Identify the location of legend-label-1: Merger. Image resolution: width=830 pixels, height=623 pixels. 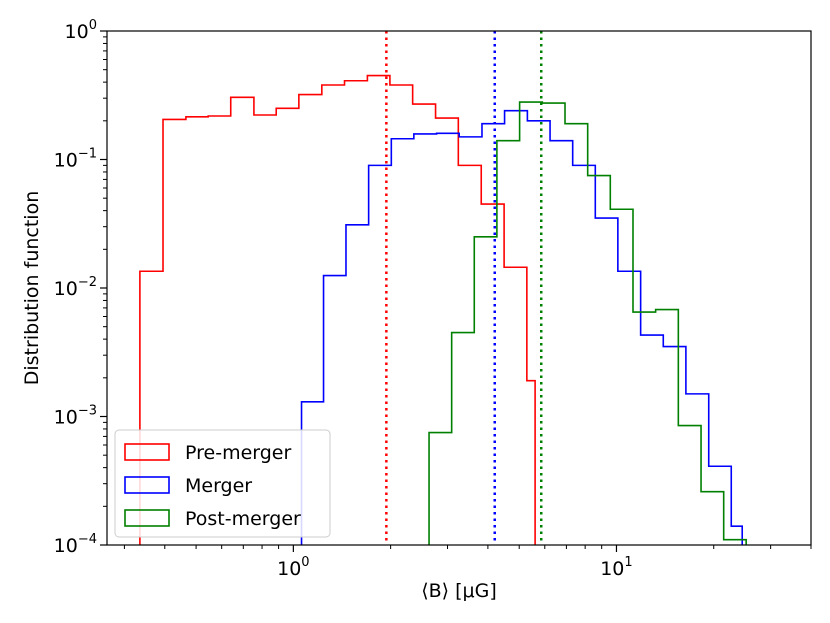
(218, 486).